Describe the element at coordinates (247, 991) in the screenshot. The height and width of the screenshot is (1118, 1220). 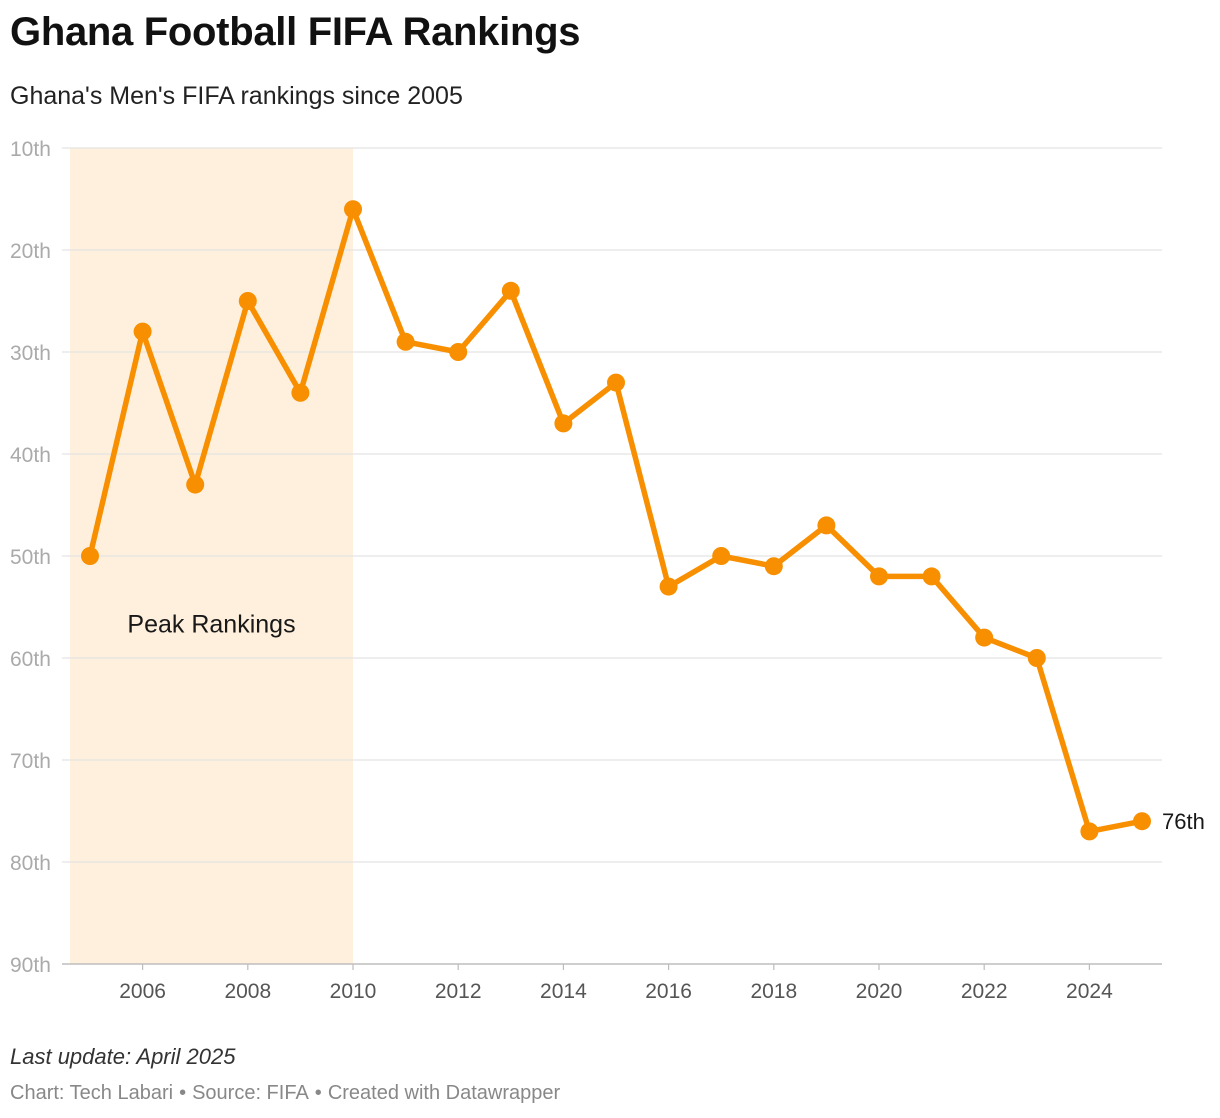
I see `x-tick-label: 2008` at that location.